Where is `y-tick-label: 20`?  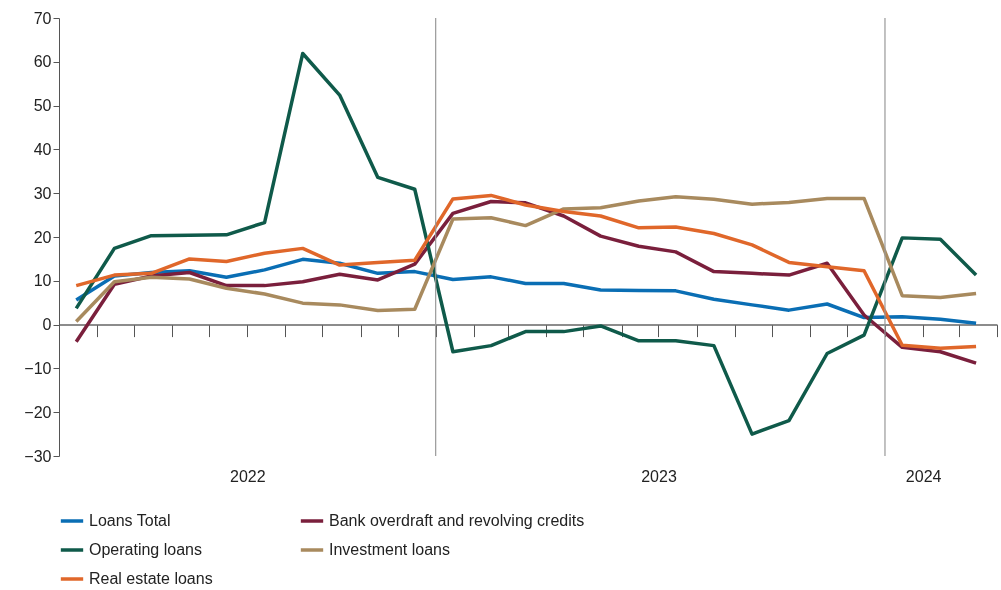
y-tick-label: 20 is located at coordinates (42, 237).